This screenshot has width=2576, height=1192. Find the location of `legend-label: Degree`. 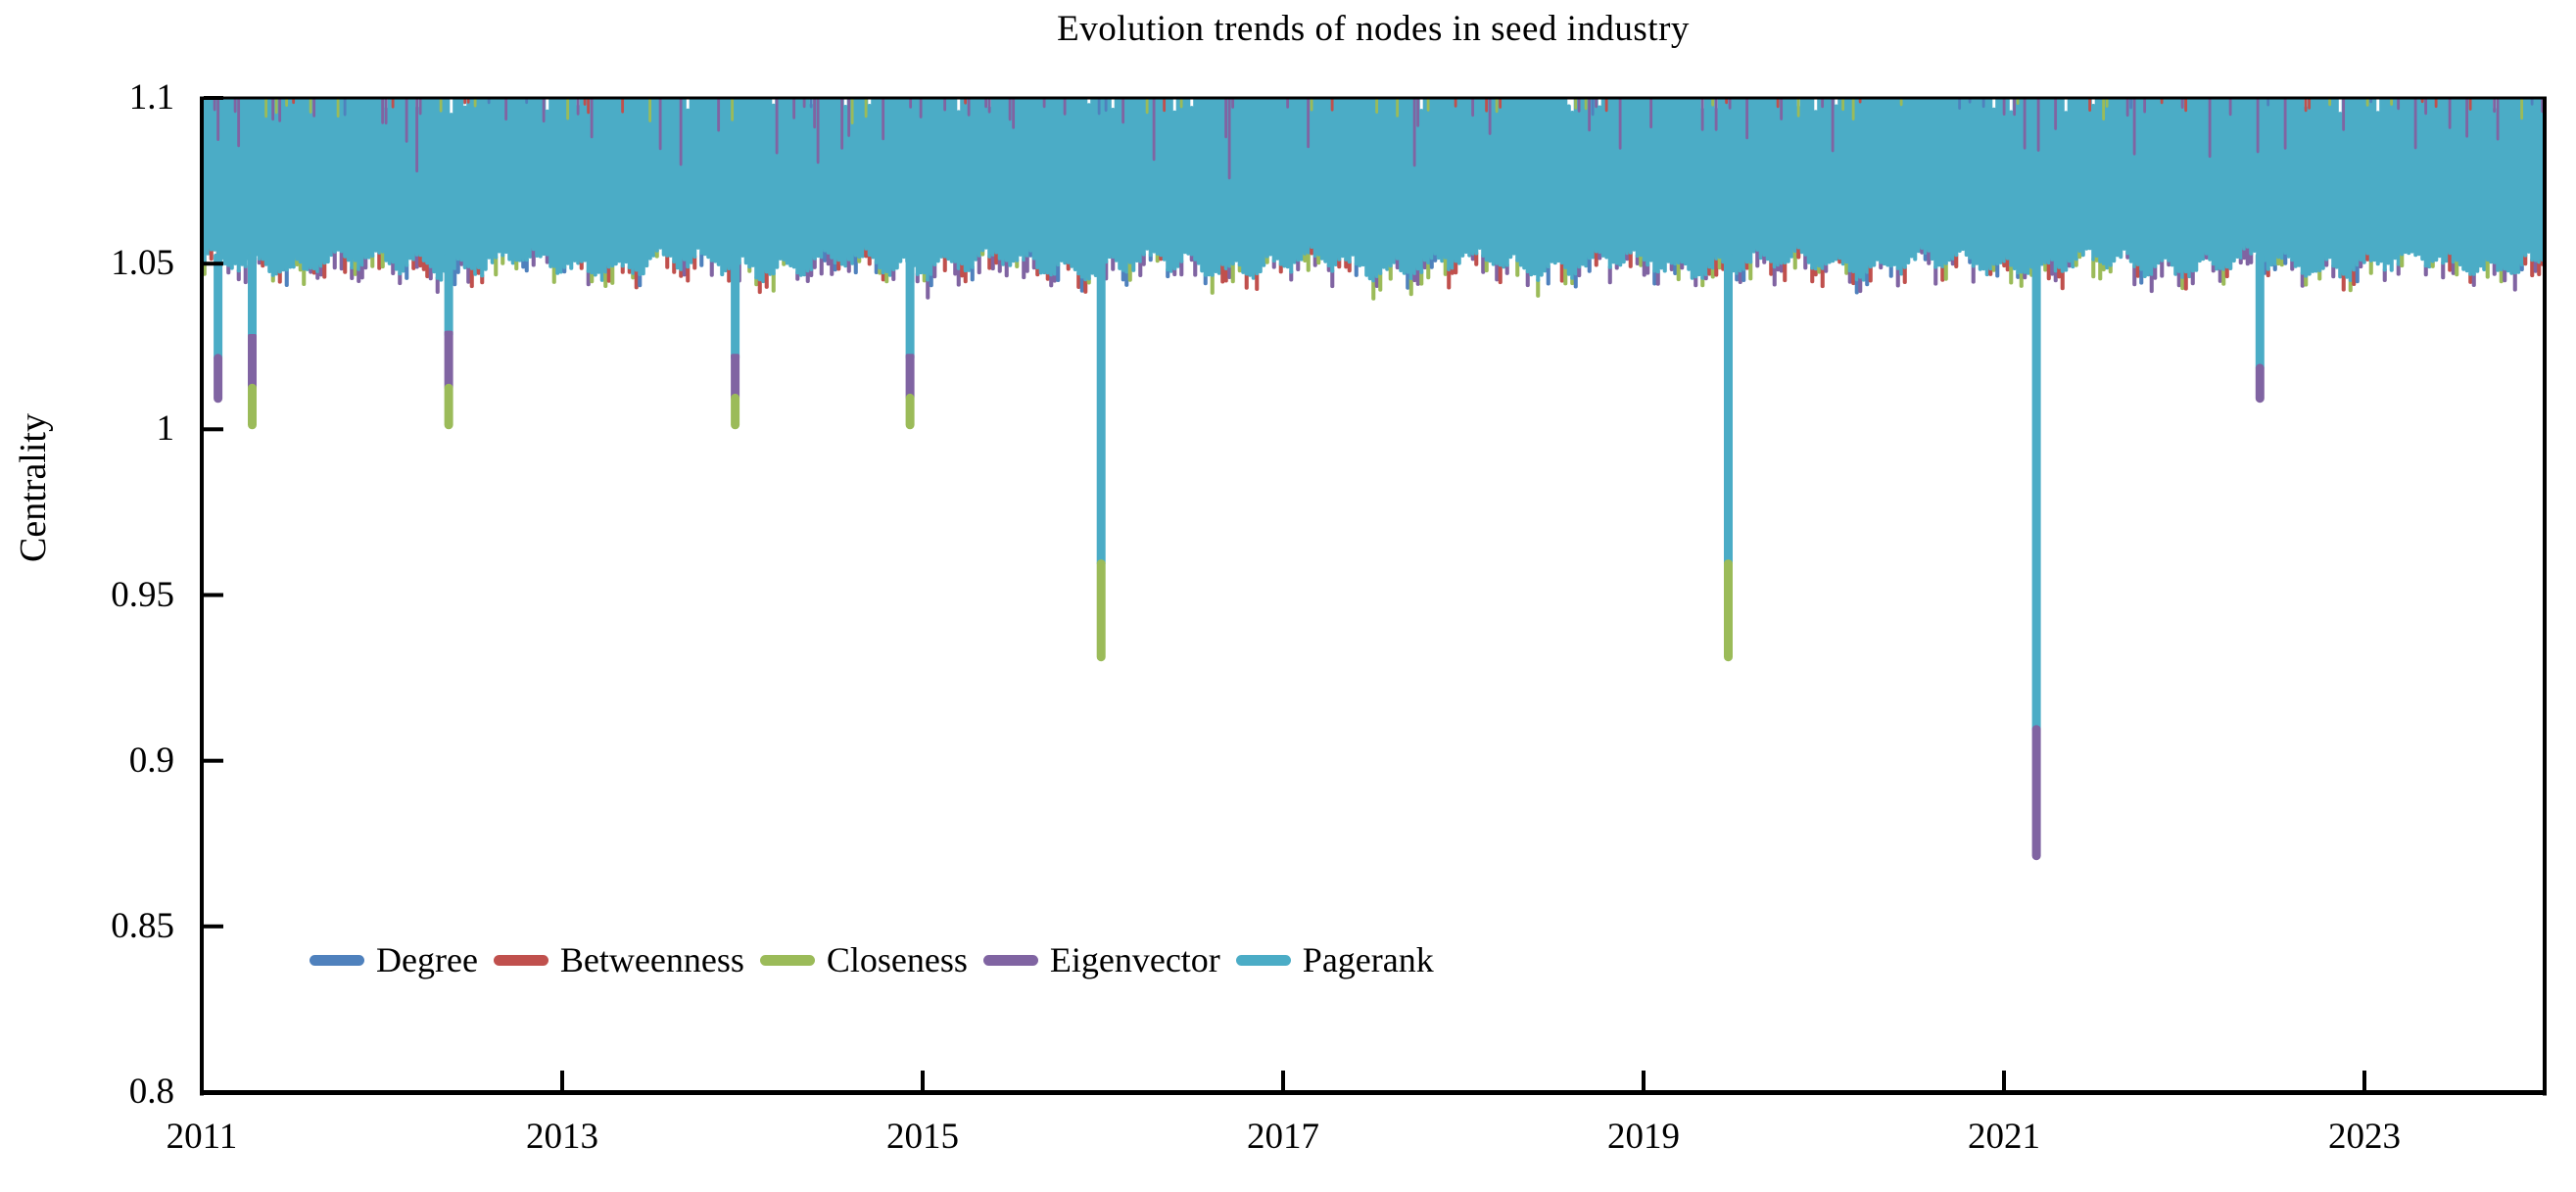

legend-label: Degree is located at coordinates (427, 959).